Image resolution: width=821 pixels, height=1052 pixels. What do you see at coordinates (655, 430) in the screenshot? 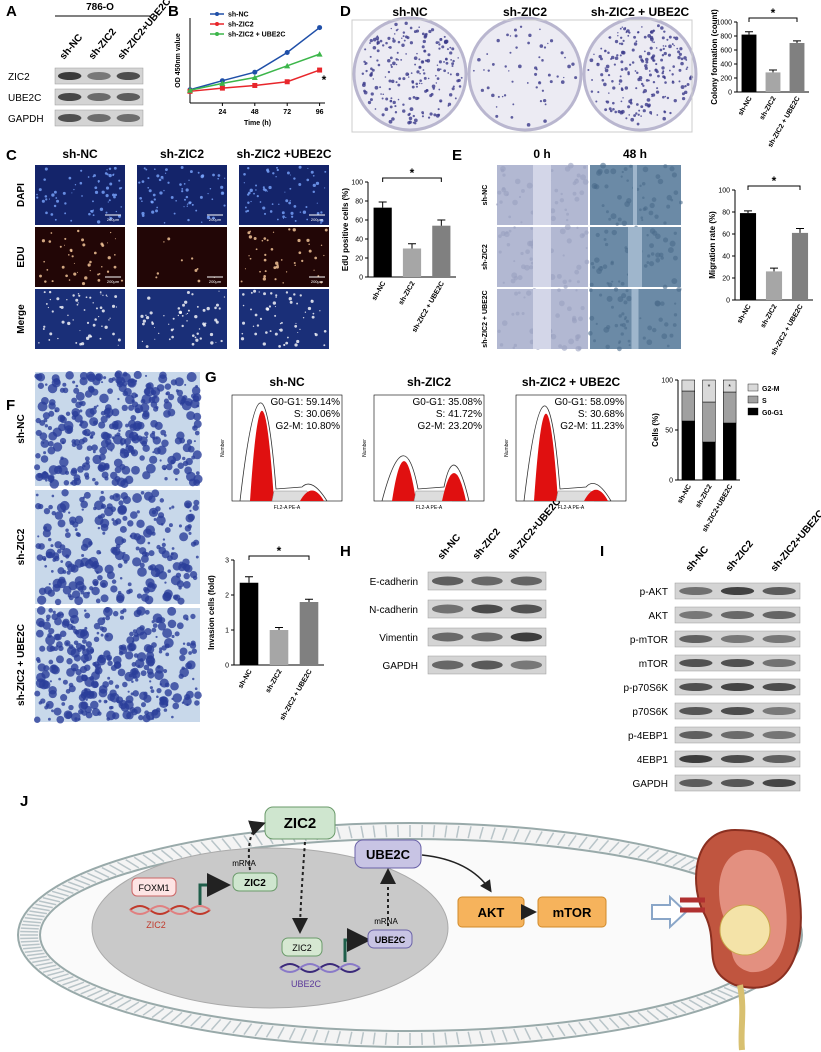
I see `y-axis-label: Cells (%)` at bounding box center [655, 430].